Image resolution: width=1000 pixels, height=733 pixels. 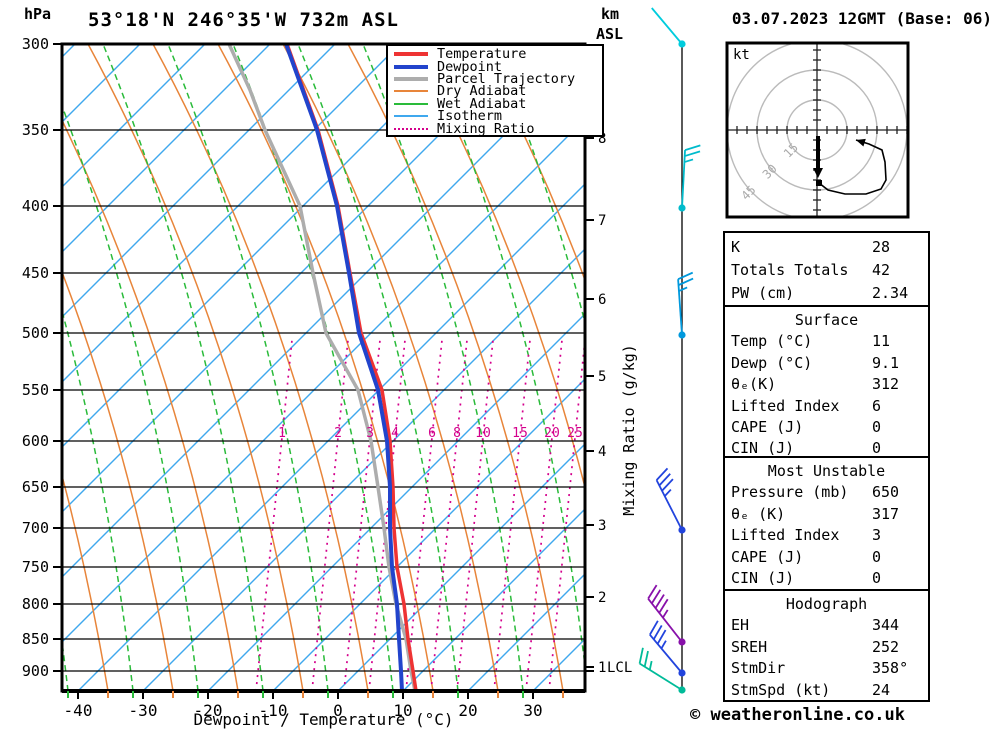 I want to click on row-label: Temp (°C), so click(x=772, y=341).